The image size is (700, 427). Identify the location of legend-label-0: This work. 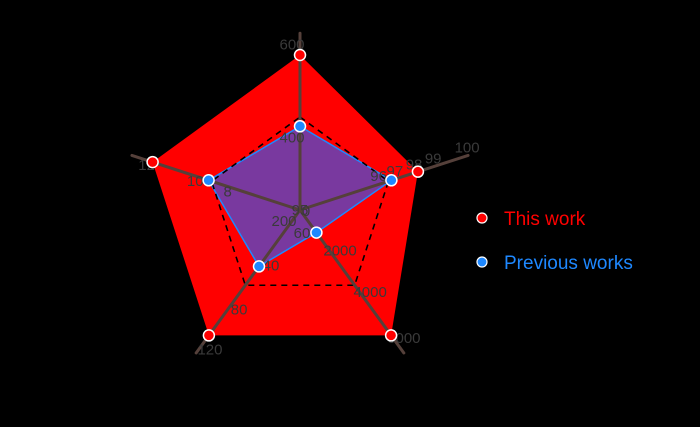
(545, 219).